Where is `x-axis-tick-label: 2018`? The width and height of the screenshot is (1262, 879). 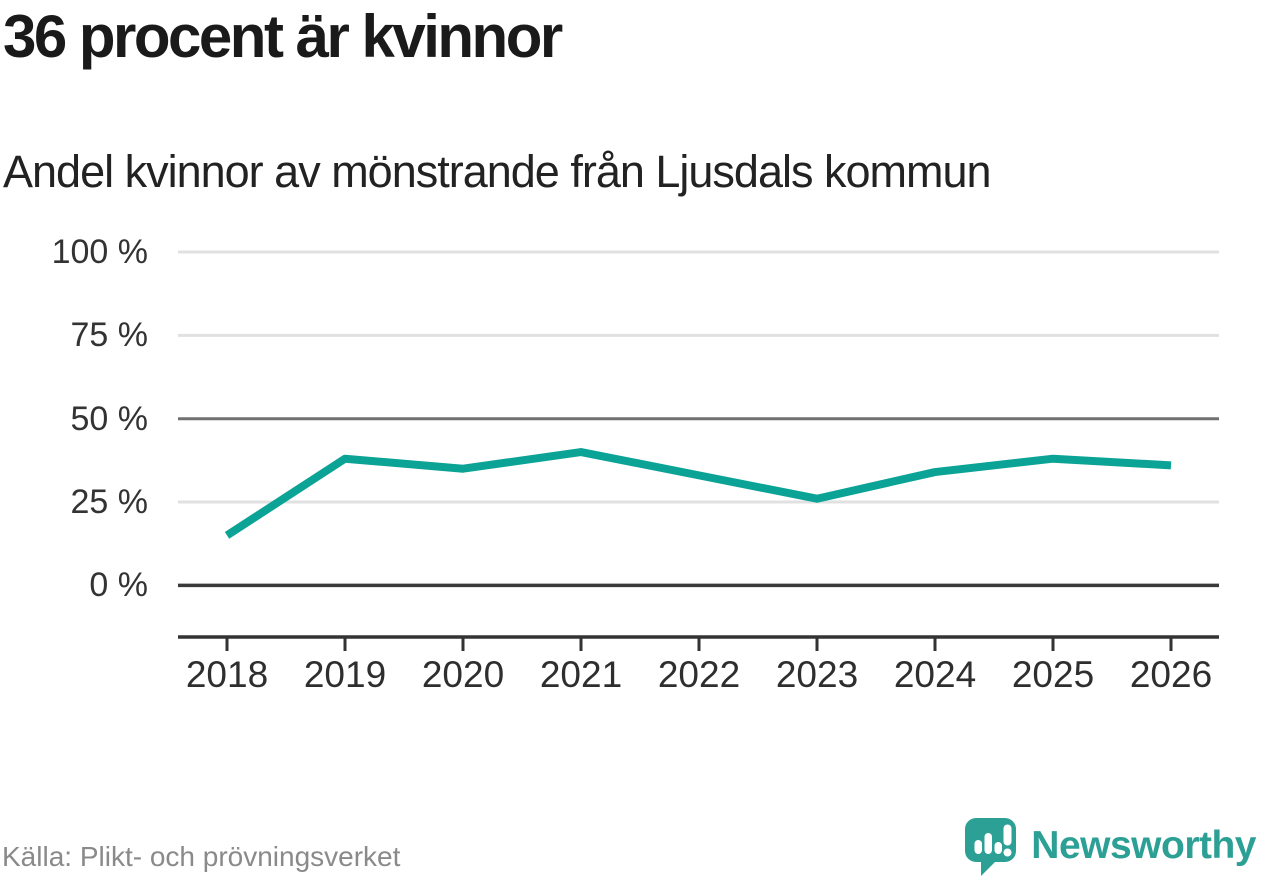 x-axis-tick-label: 2018 is located at coordinates (227, 674).